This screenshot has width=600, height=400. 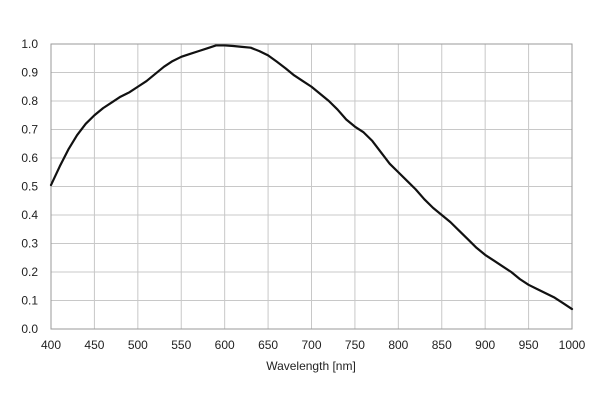 What do you see at coordinates (442, 345) in the screenshot?
I see `x-tick-label: 850` at bounding box center [442, 345].